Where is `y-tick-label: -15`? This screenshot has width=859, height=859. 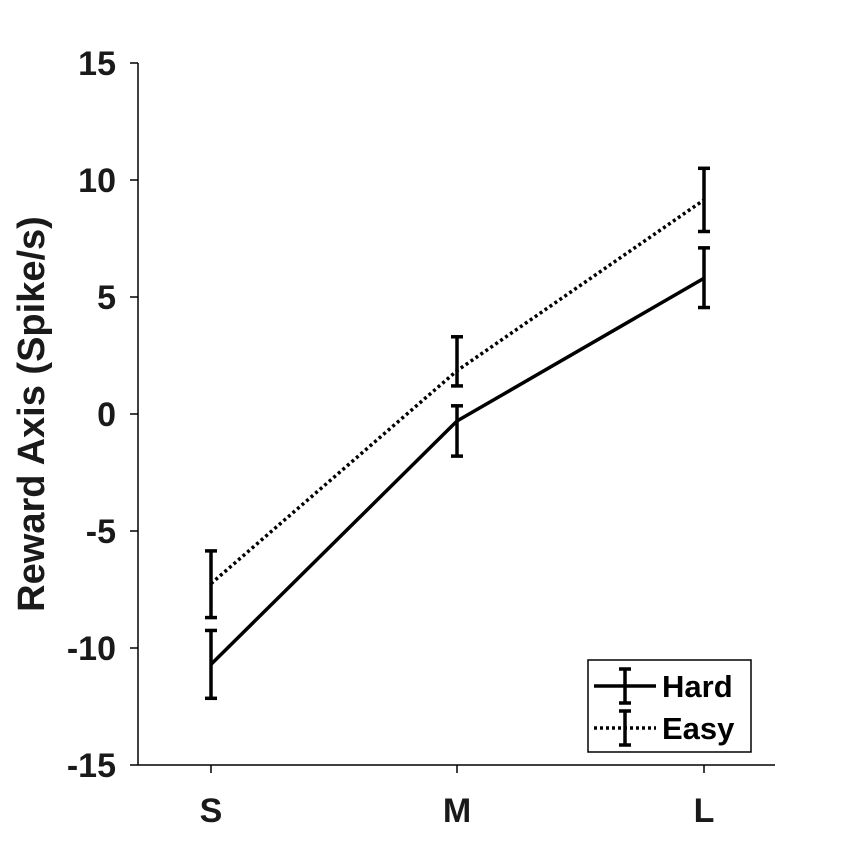 y-tick-label: -15 is located at coordinates (91, 766).